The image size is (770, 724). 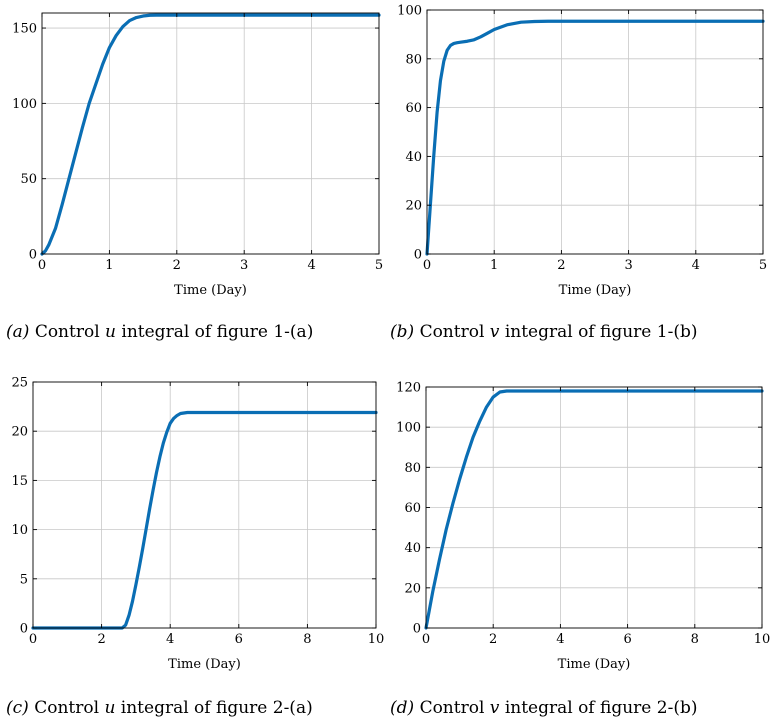 I want to click on caption-text: integral of figure 1-(a), so click(x=217, y=332).